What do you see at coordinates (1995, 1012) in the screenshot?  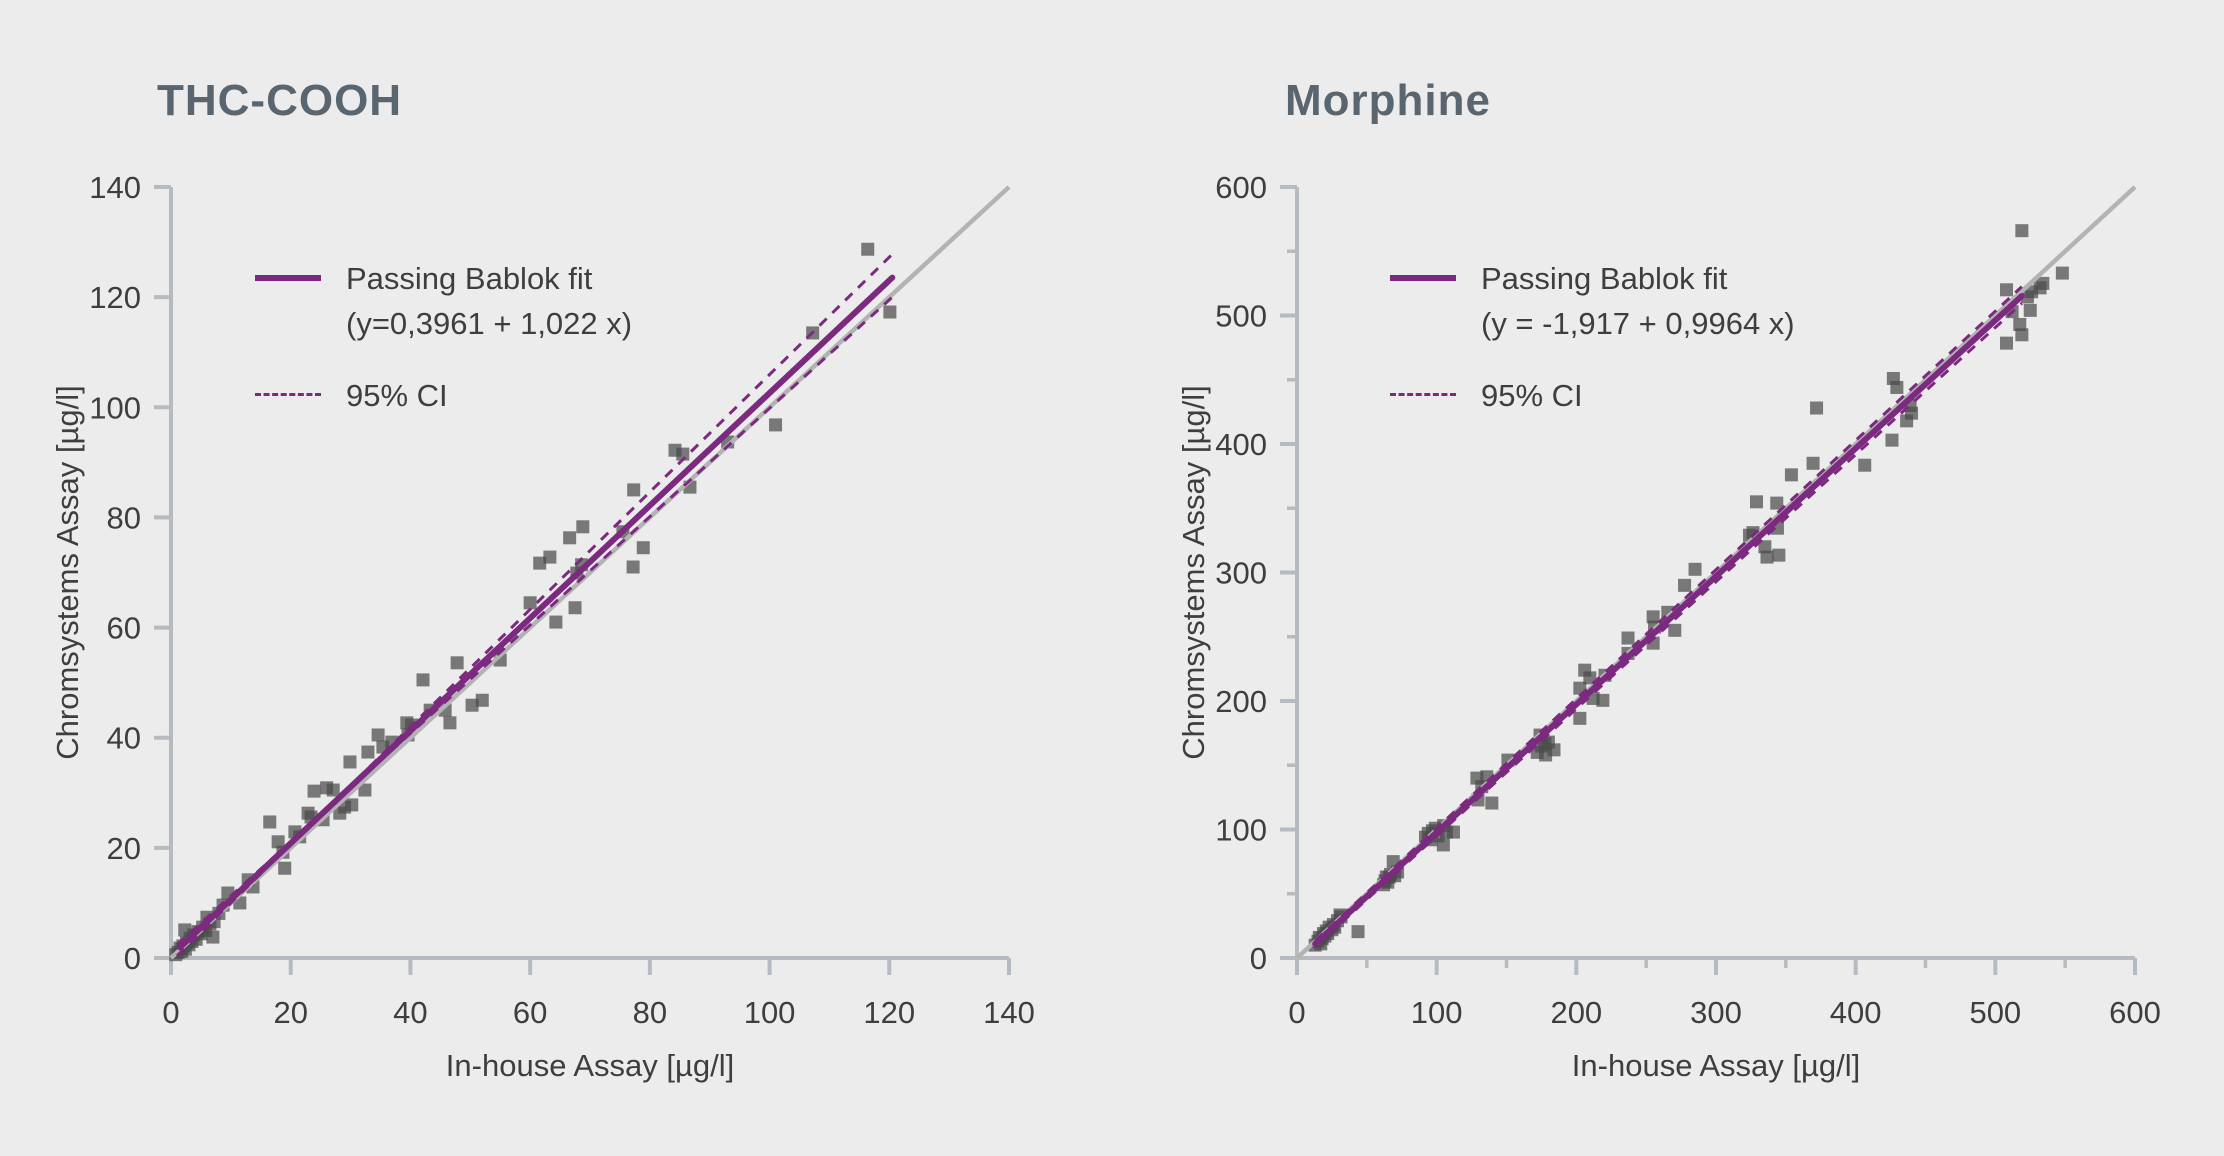 I see `x-tick-label: 500` at bounding box center [1995, 1012].